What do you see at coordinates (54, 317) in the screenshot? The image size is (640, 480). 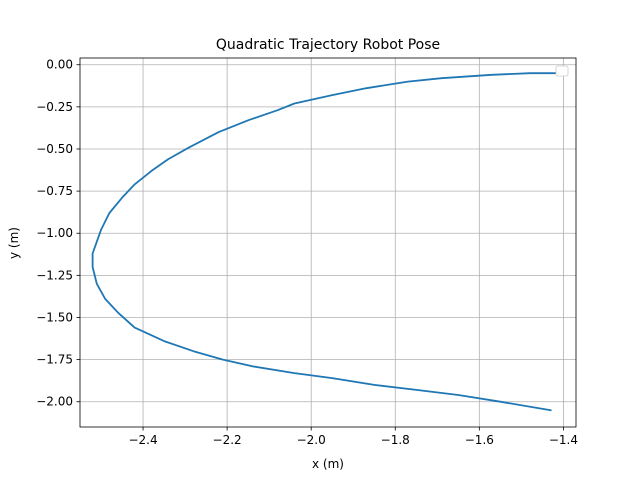 I see `y-tick-label: −1.50` at bounding box center [54, 317].